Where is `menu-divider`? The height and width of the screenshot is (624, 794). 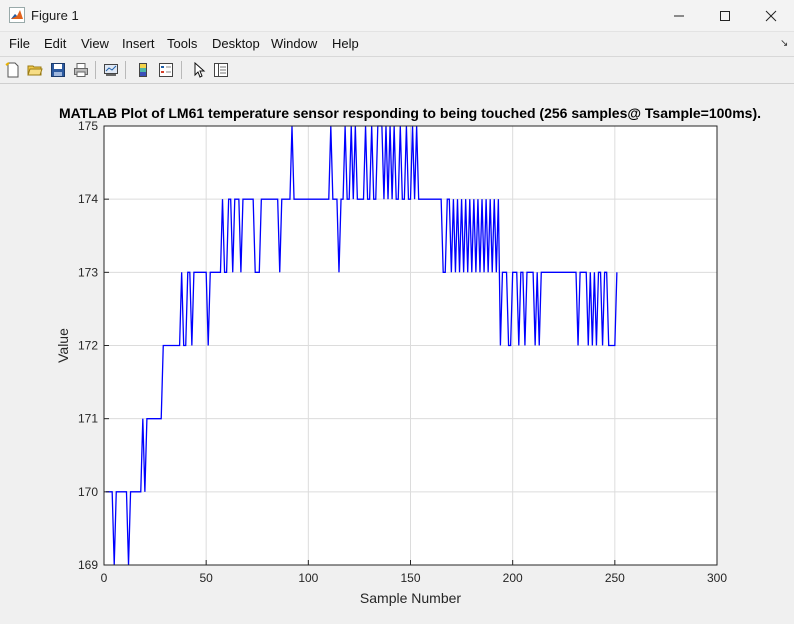 menu-divider is located at coordinates (397, 56).